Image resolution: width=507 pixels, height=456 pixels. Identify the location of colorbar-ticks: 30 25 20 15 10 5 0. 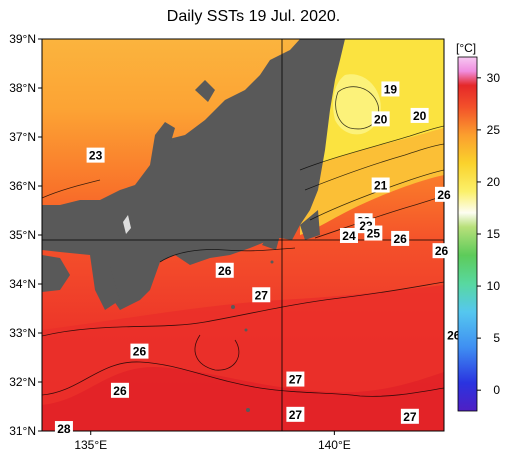
(488, 234).